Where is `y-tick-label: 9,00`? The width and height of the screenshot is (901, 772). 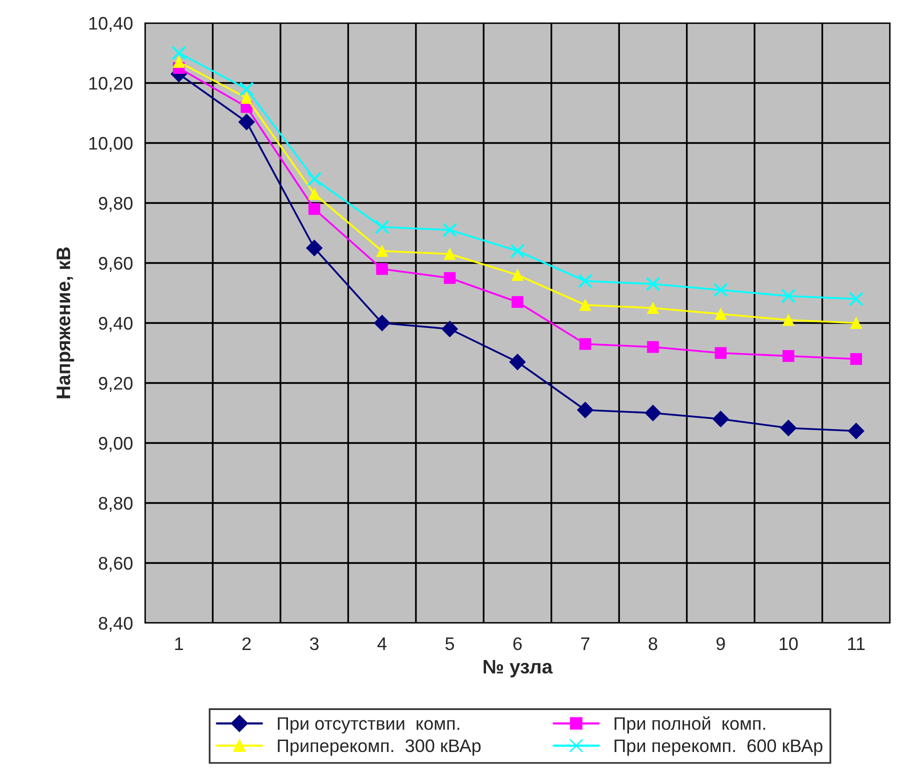 y-tick-label: 9,00 is located at coordinates (115, 444).